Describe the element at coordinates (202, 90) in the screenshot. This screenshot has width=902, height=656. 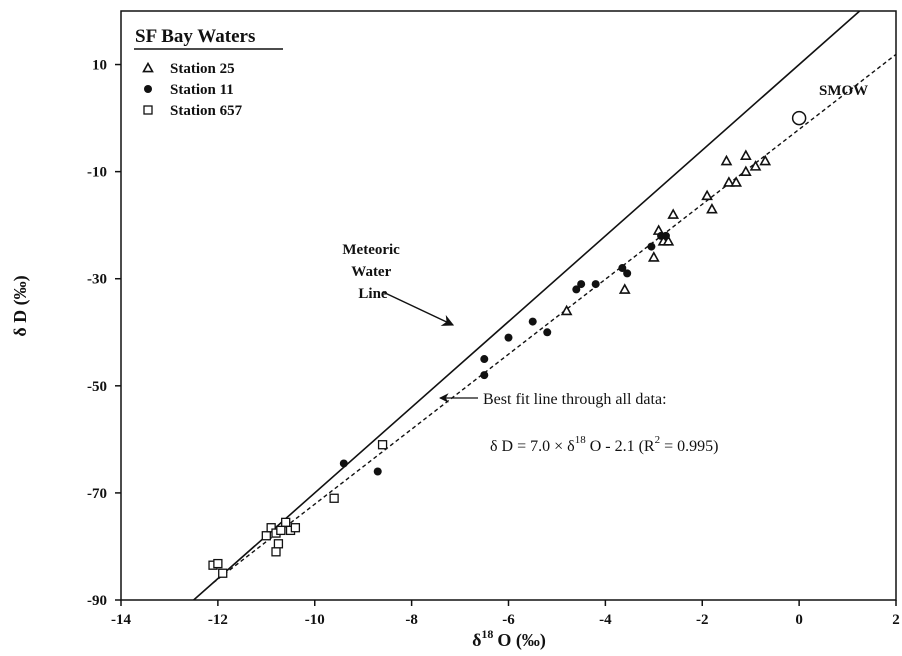
I see `legend-label-station-11: Station 11` at that location.